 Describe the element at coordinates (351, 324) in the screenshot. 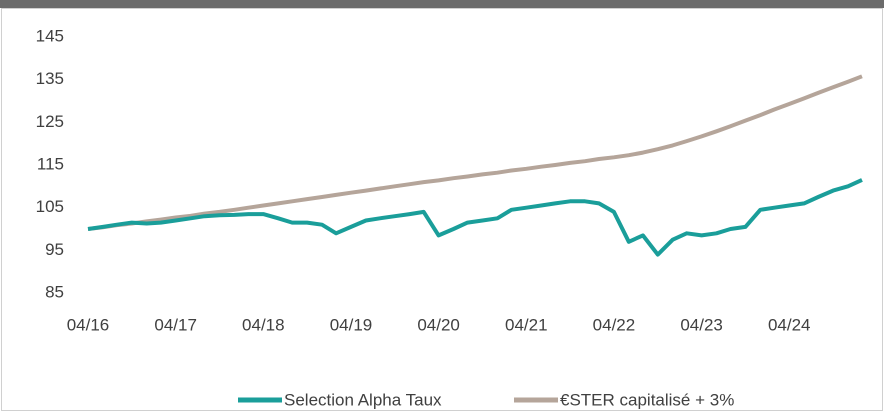

I see `x-tick-label: 04/19` at that location.